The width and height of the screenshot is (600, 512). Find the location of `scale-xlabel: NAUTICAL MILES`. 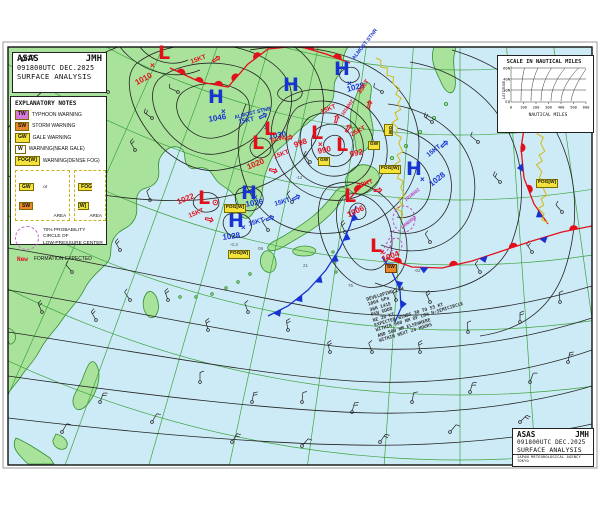

scale-xlabel: NAUTICAL MILES is located at coordinates (548, 115).